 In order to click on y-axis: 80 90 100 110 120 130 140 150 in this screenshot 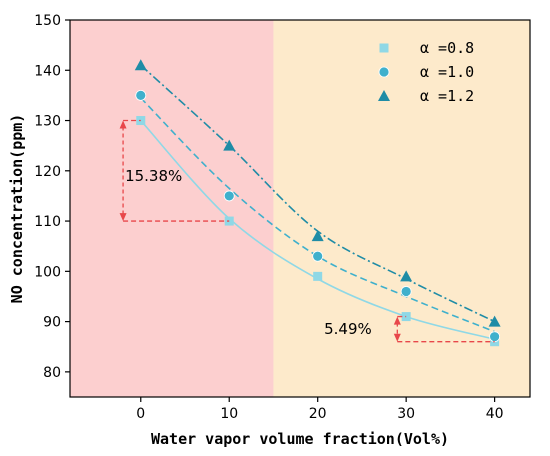, I will do `click(52, 197)`.